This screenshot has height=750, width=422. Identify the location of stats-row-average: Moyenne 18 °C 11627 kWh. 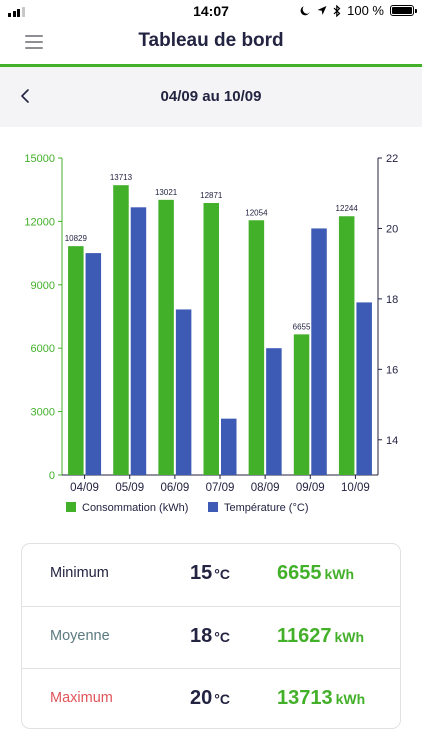
(211, 637).